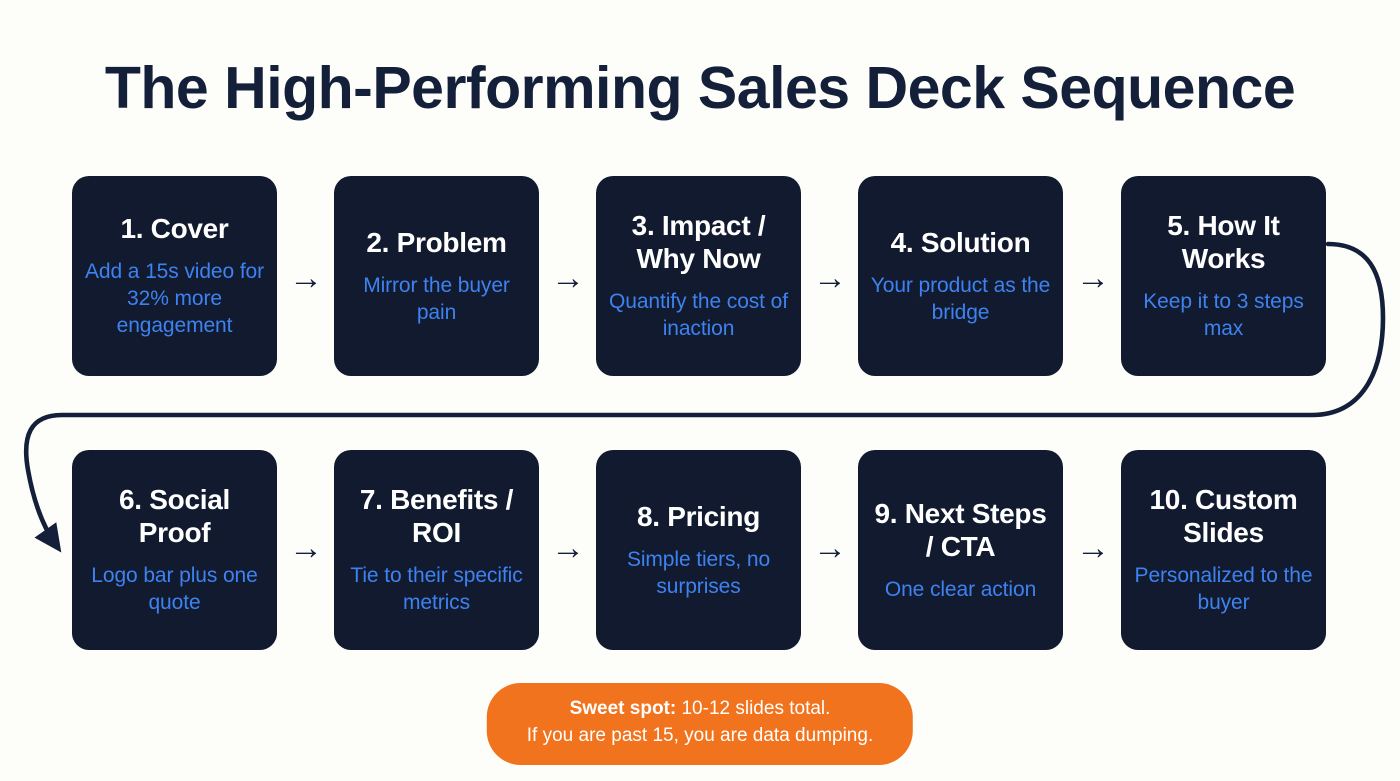  Describe the element at coordinates (1223, 516) in the screenshot. I see `step-card-title: 10. Custom Slides` at that location.